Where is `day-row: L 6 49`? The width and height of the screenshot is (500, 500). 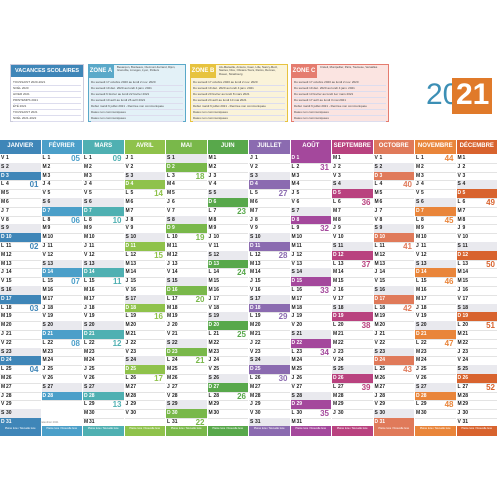 day-row: L 6 49 is located at coordinates (476, 203).